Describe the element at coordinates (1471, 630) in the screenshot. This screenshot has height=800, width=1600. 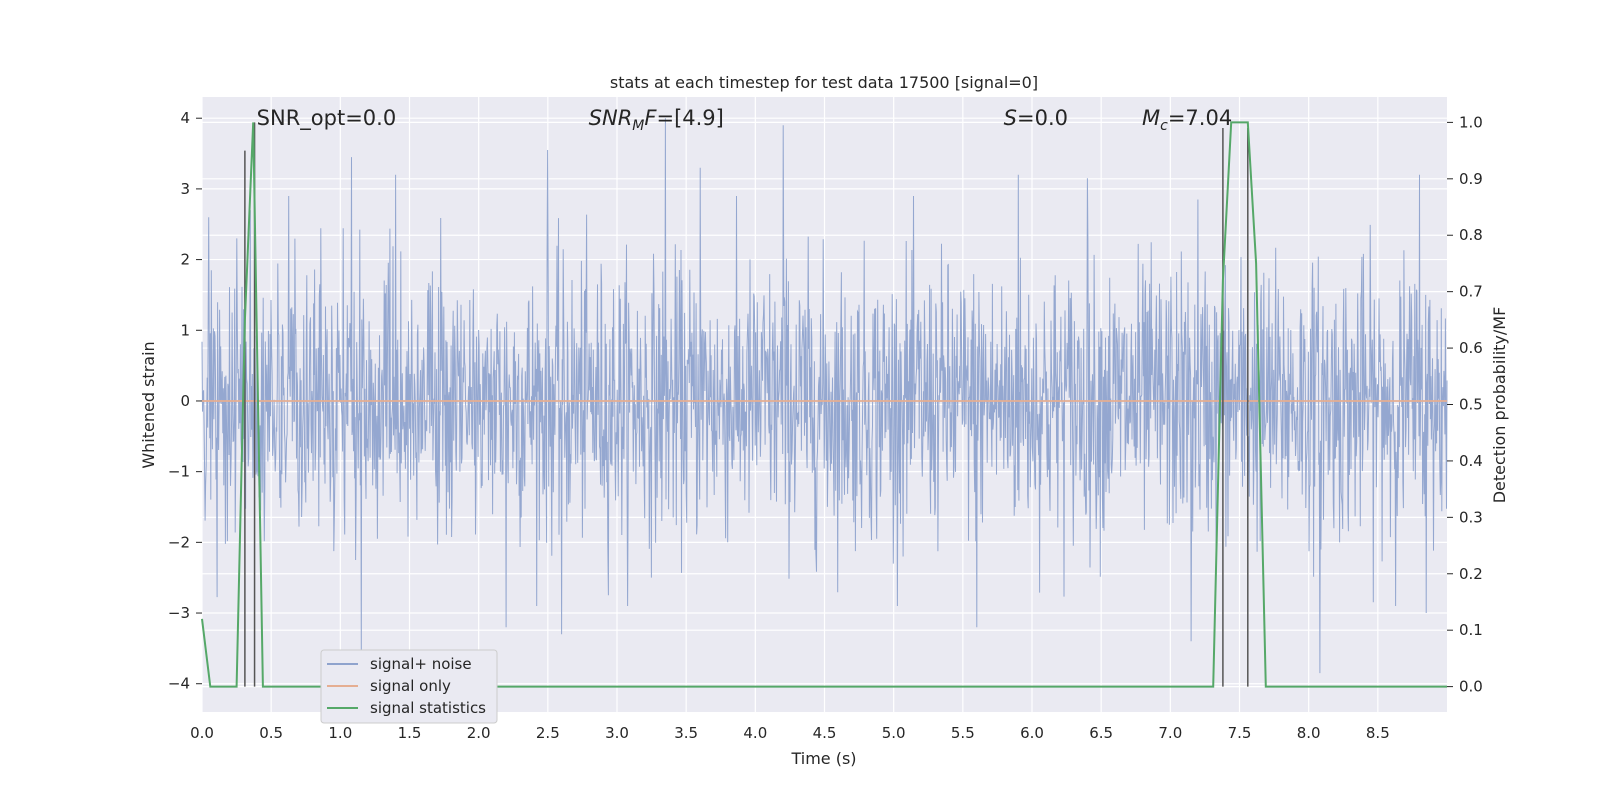
I see `y2-tick-label: 0.1` at that location.